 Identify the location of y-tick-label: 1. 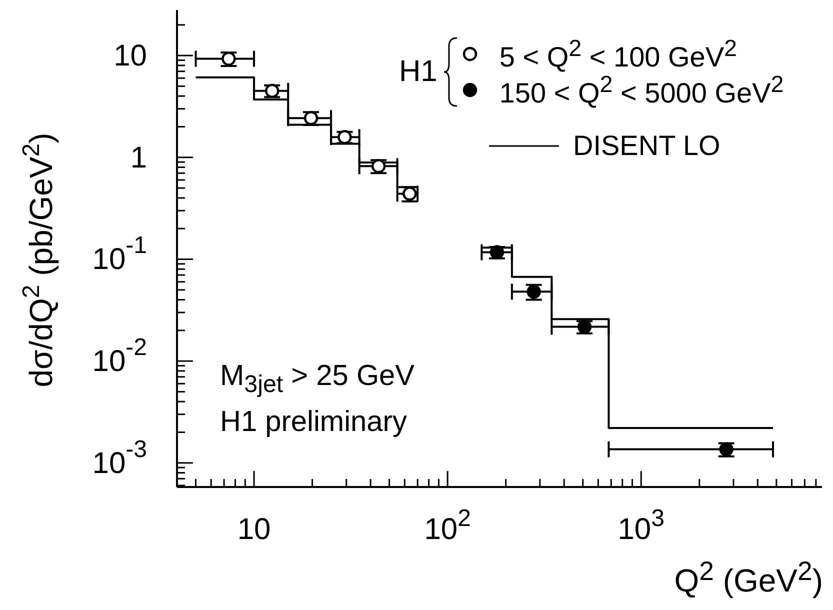
(138, 157).